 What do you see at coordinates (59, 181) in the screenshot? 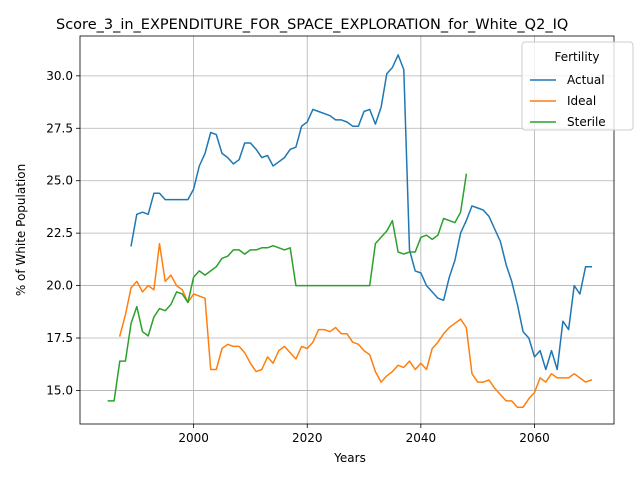
I see `y-tick-label: 25.0` at bounding box center [59, 181].